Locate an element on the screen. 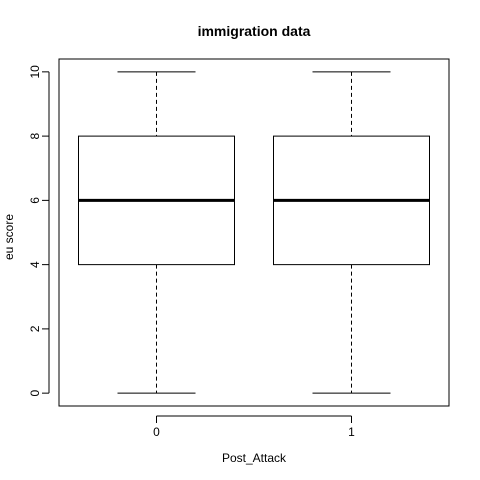  y-tick-label: 10 is located at coordinates (35, 72).